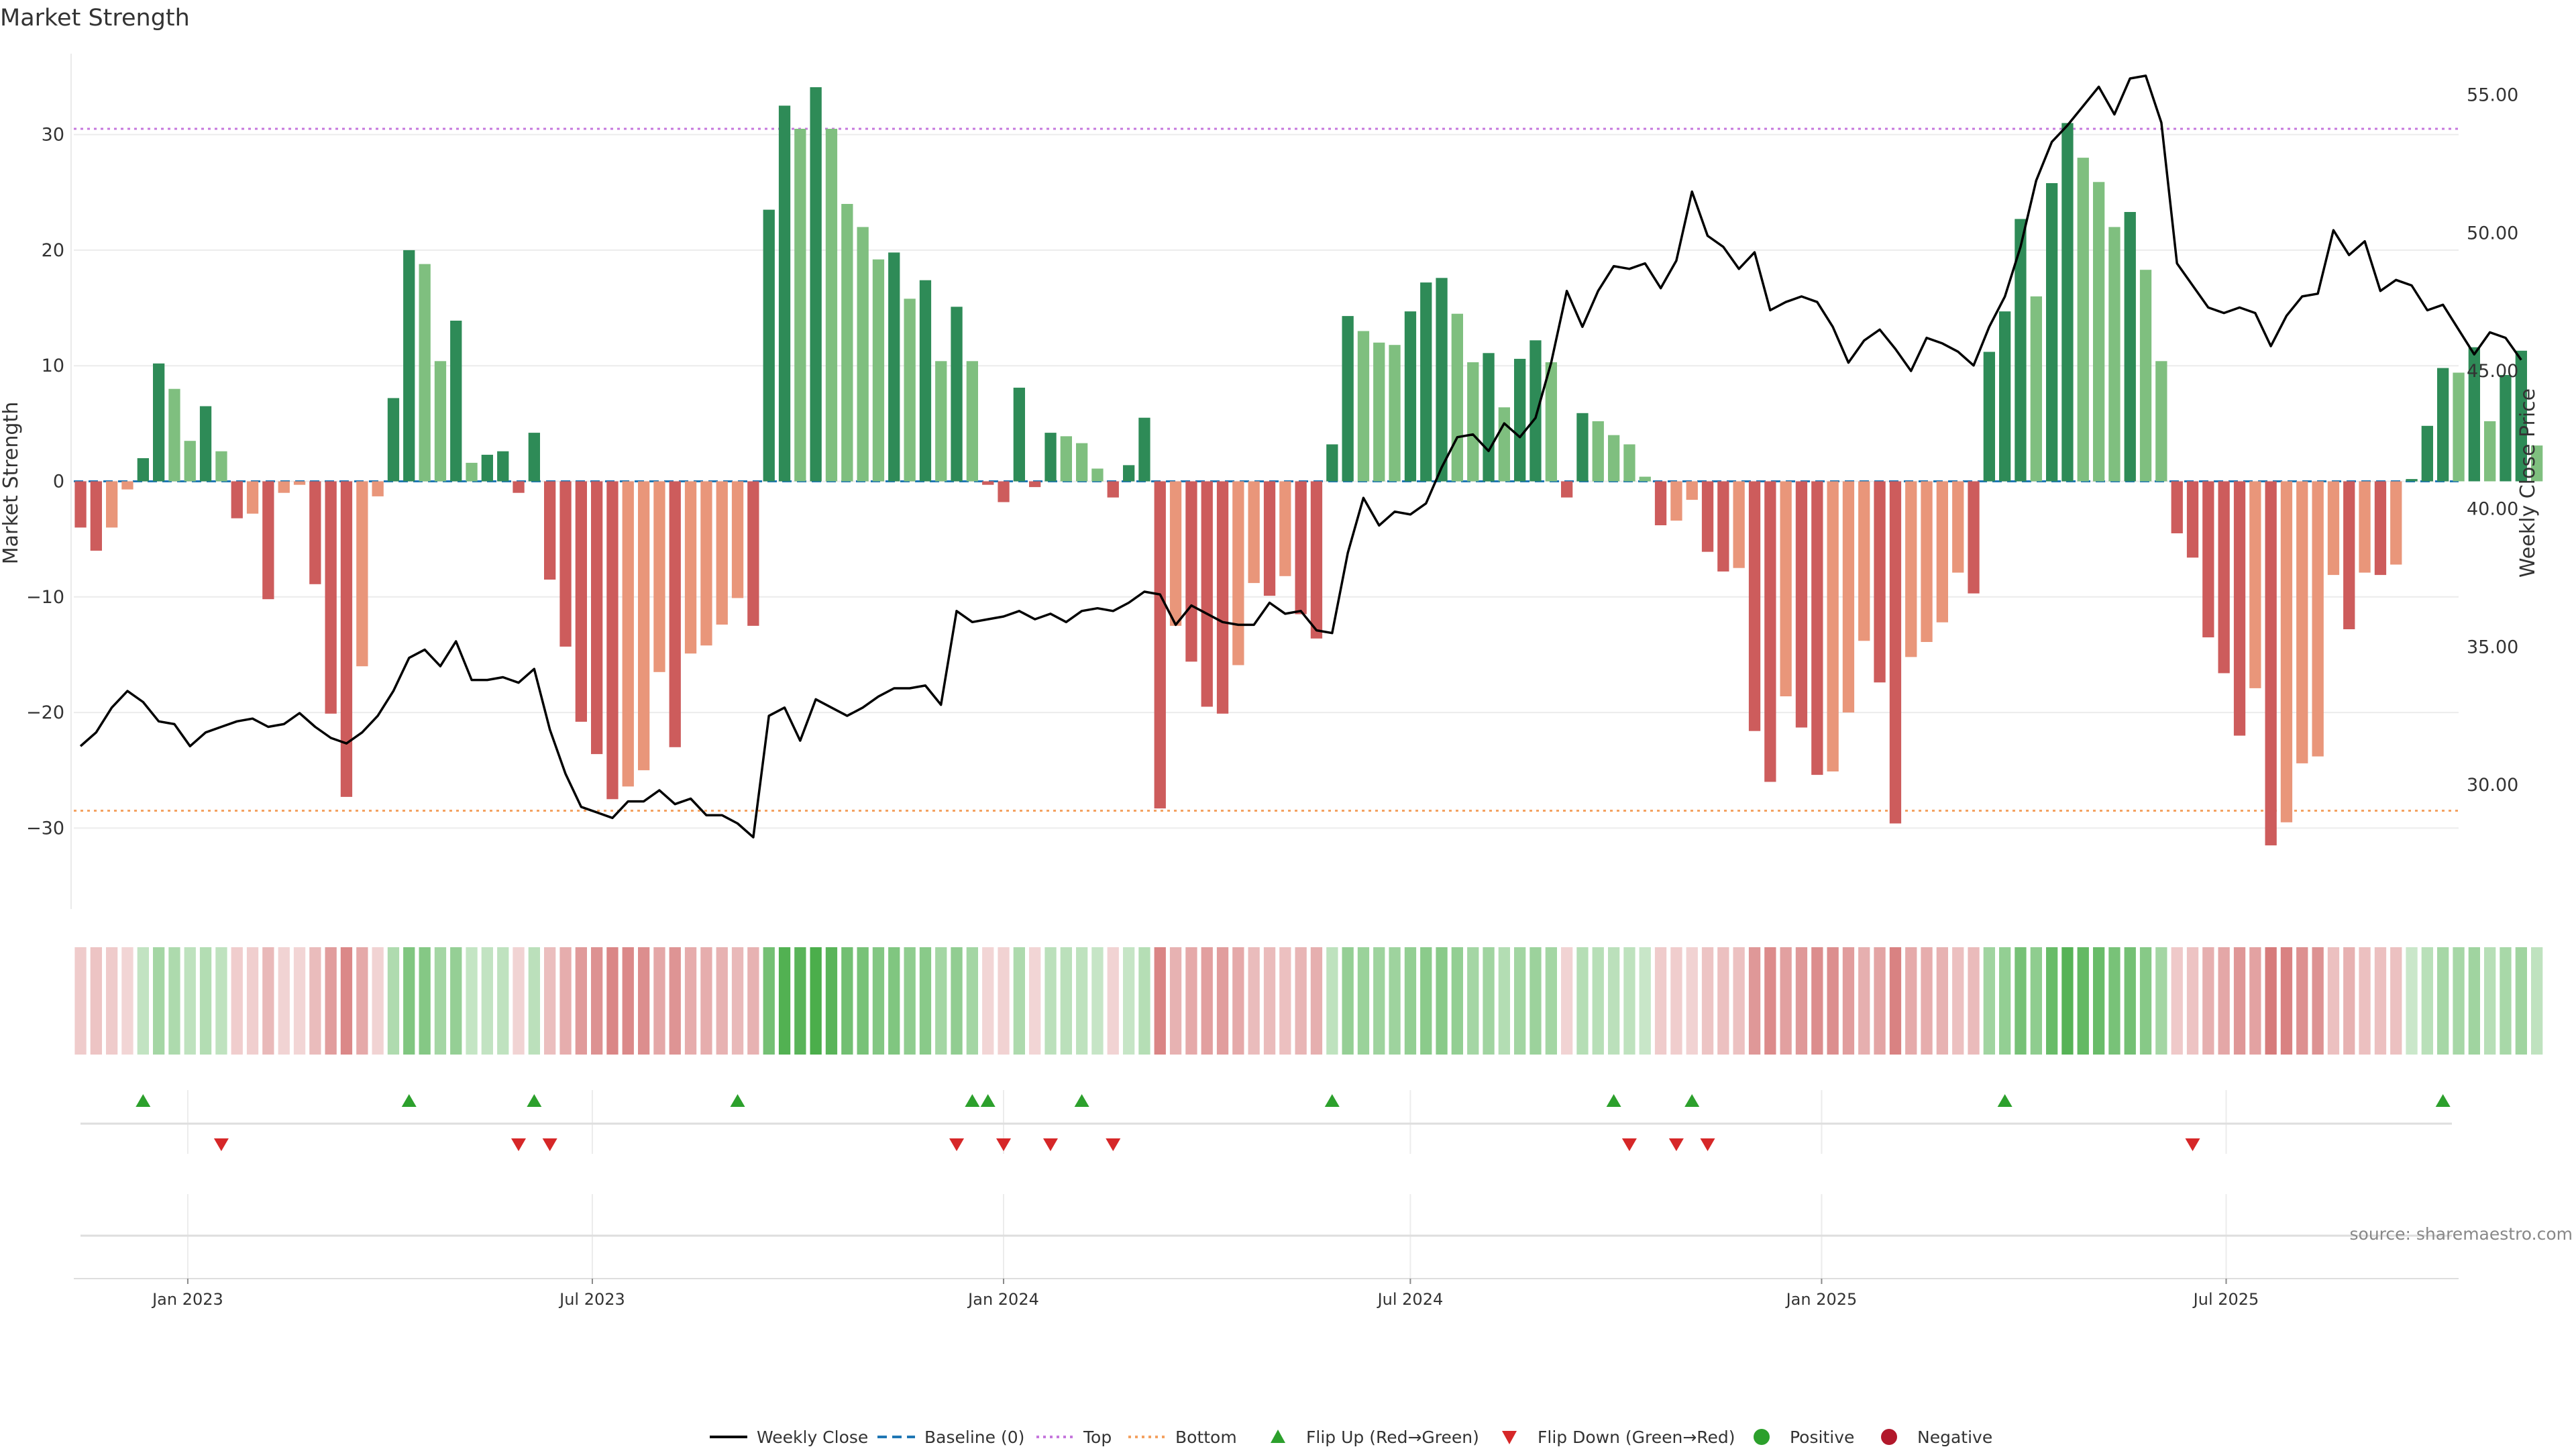 The height and width of the screenshot is (1449, 2576). Describe the element at coordinates (187, 1299) in the screenshot. I see `x-tick-label: Jan 2023` at that location.